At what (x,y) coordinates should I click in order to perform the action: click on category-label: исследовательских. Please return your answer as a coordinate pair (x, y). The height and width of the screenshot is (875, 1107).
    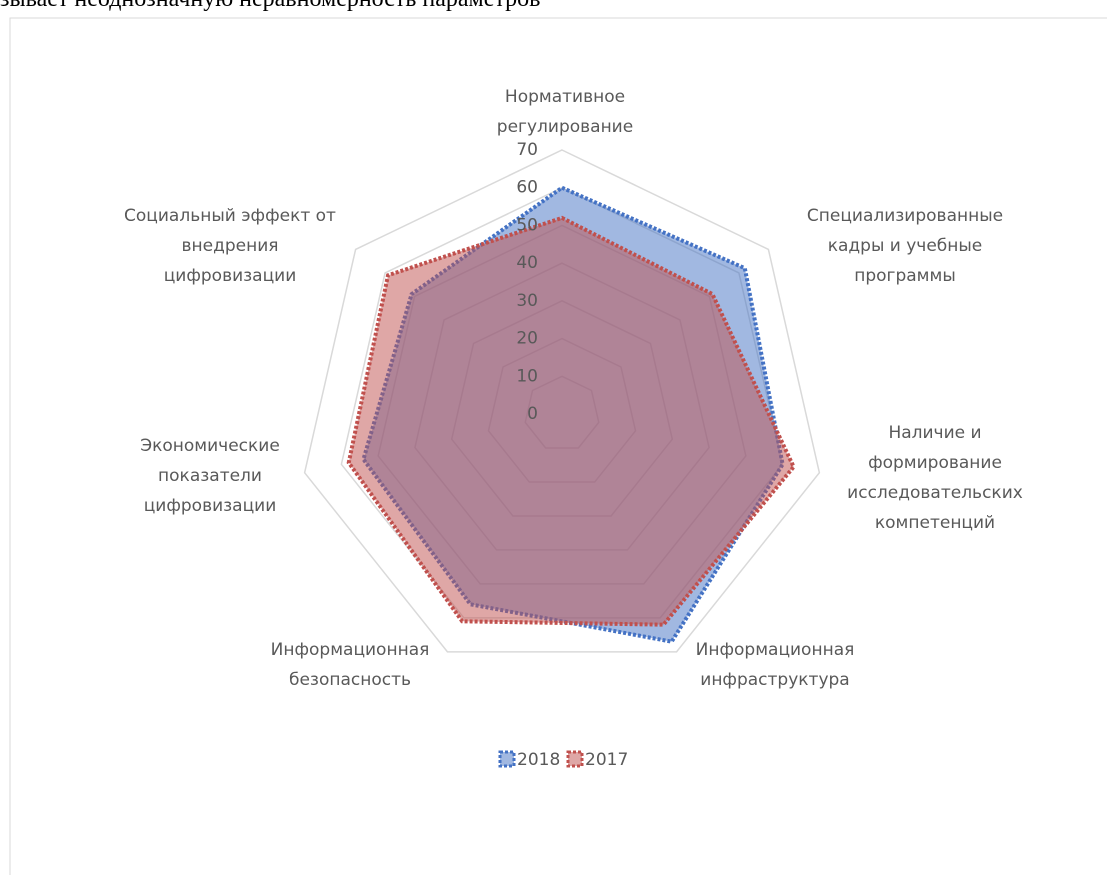
    Looking at the image, I should click on (935, 493).